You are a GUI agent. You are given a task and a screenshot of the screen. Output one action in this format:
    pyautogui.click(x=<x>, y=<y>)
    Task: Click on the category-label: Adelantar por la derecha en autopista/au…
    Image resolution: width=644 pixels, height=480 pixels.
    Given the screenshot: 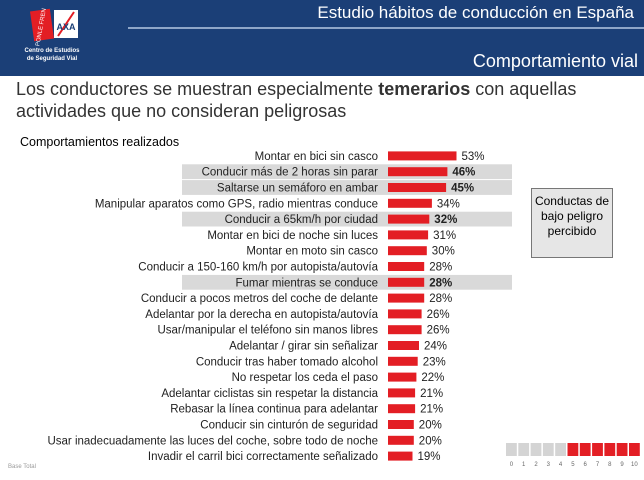 What is the action you would take?
    pyautogui.click(x=261, y=315)
    